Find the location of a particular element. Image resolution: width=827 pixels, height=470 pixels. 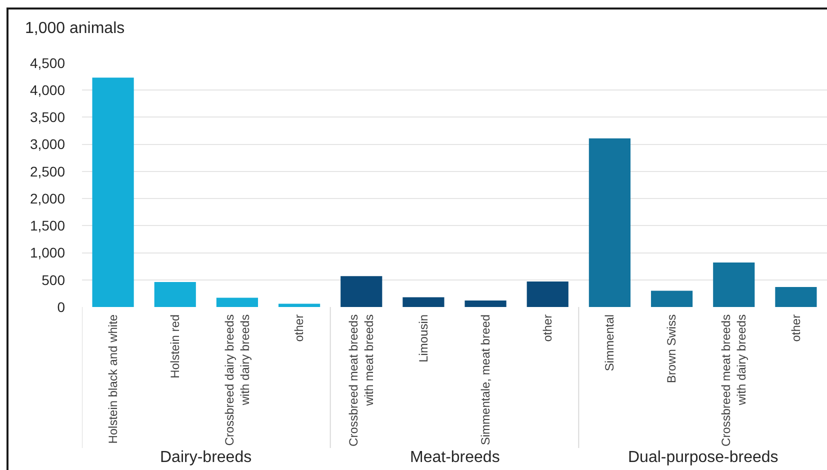

text: Dual-purpose-breeds is located at coordinates (703, 457).